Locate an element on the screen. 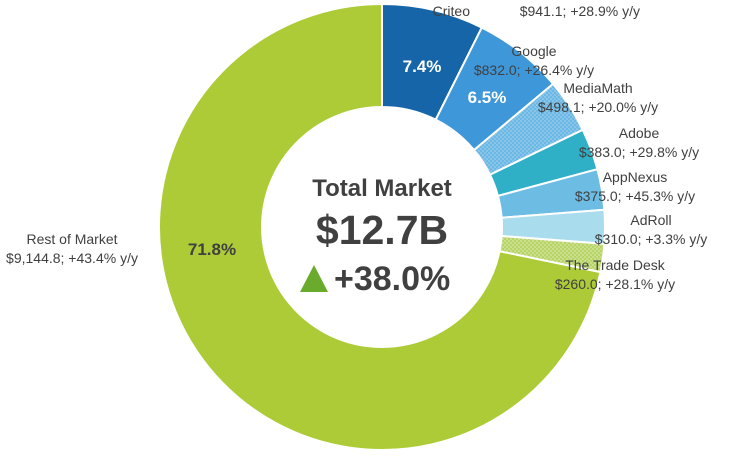 The height and width of the screenshot is (462, 744). label-detail-mediamath: $498.1; +20.0% y/y is located at coordinates (598, 107).